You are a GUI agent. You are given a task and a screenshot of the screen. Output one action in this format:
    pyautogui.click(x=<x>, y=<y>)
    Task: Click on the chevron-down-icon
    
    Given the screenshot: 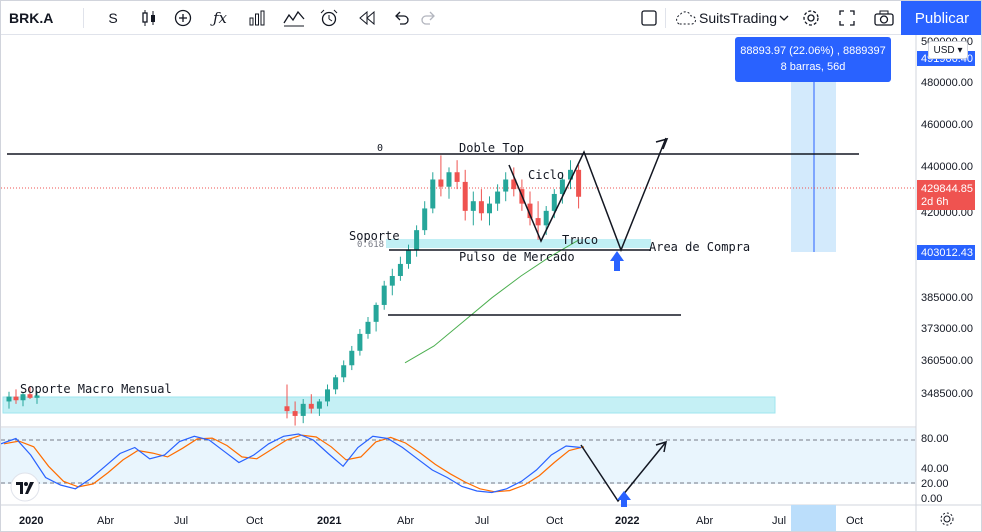 What is the action you would take?
    pyautogui.click(x=784, y=18)
    